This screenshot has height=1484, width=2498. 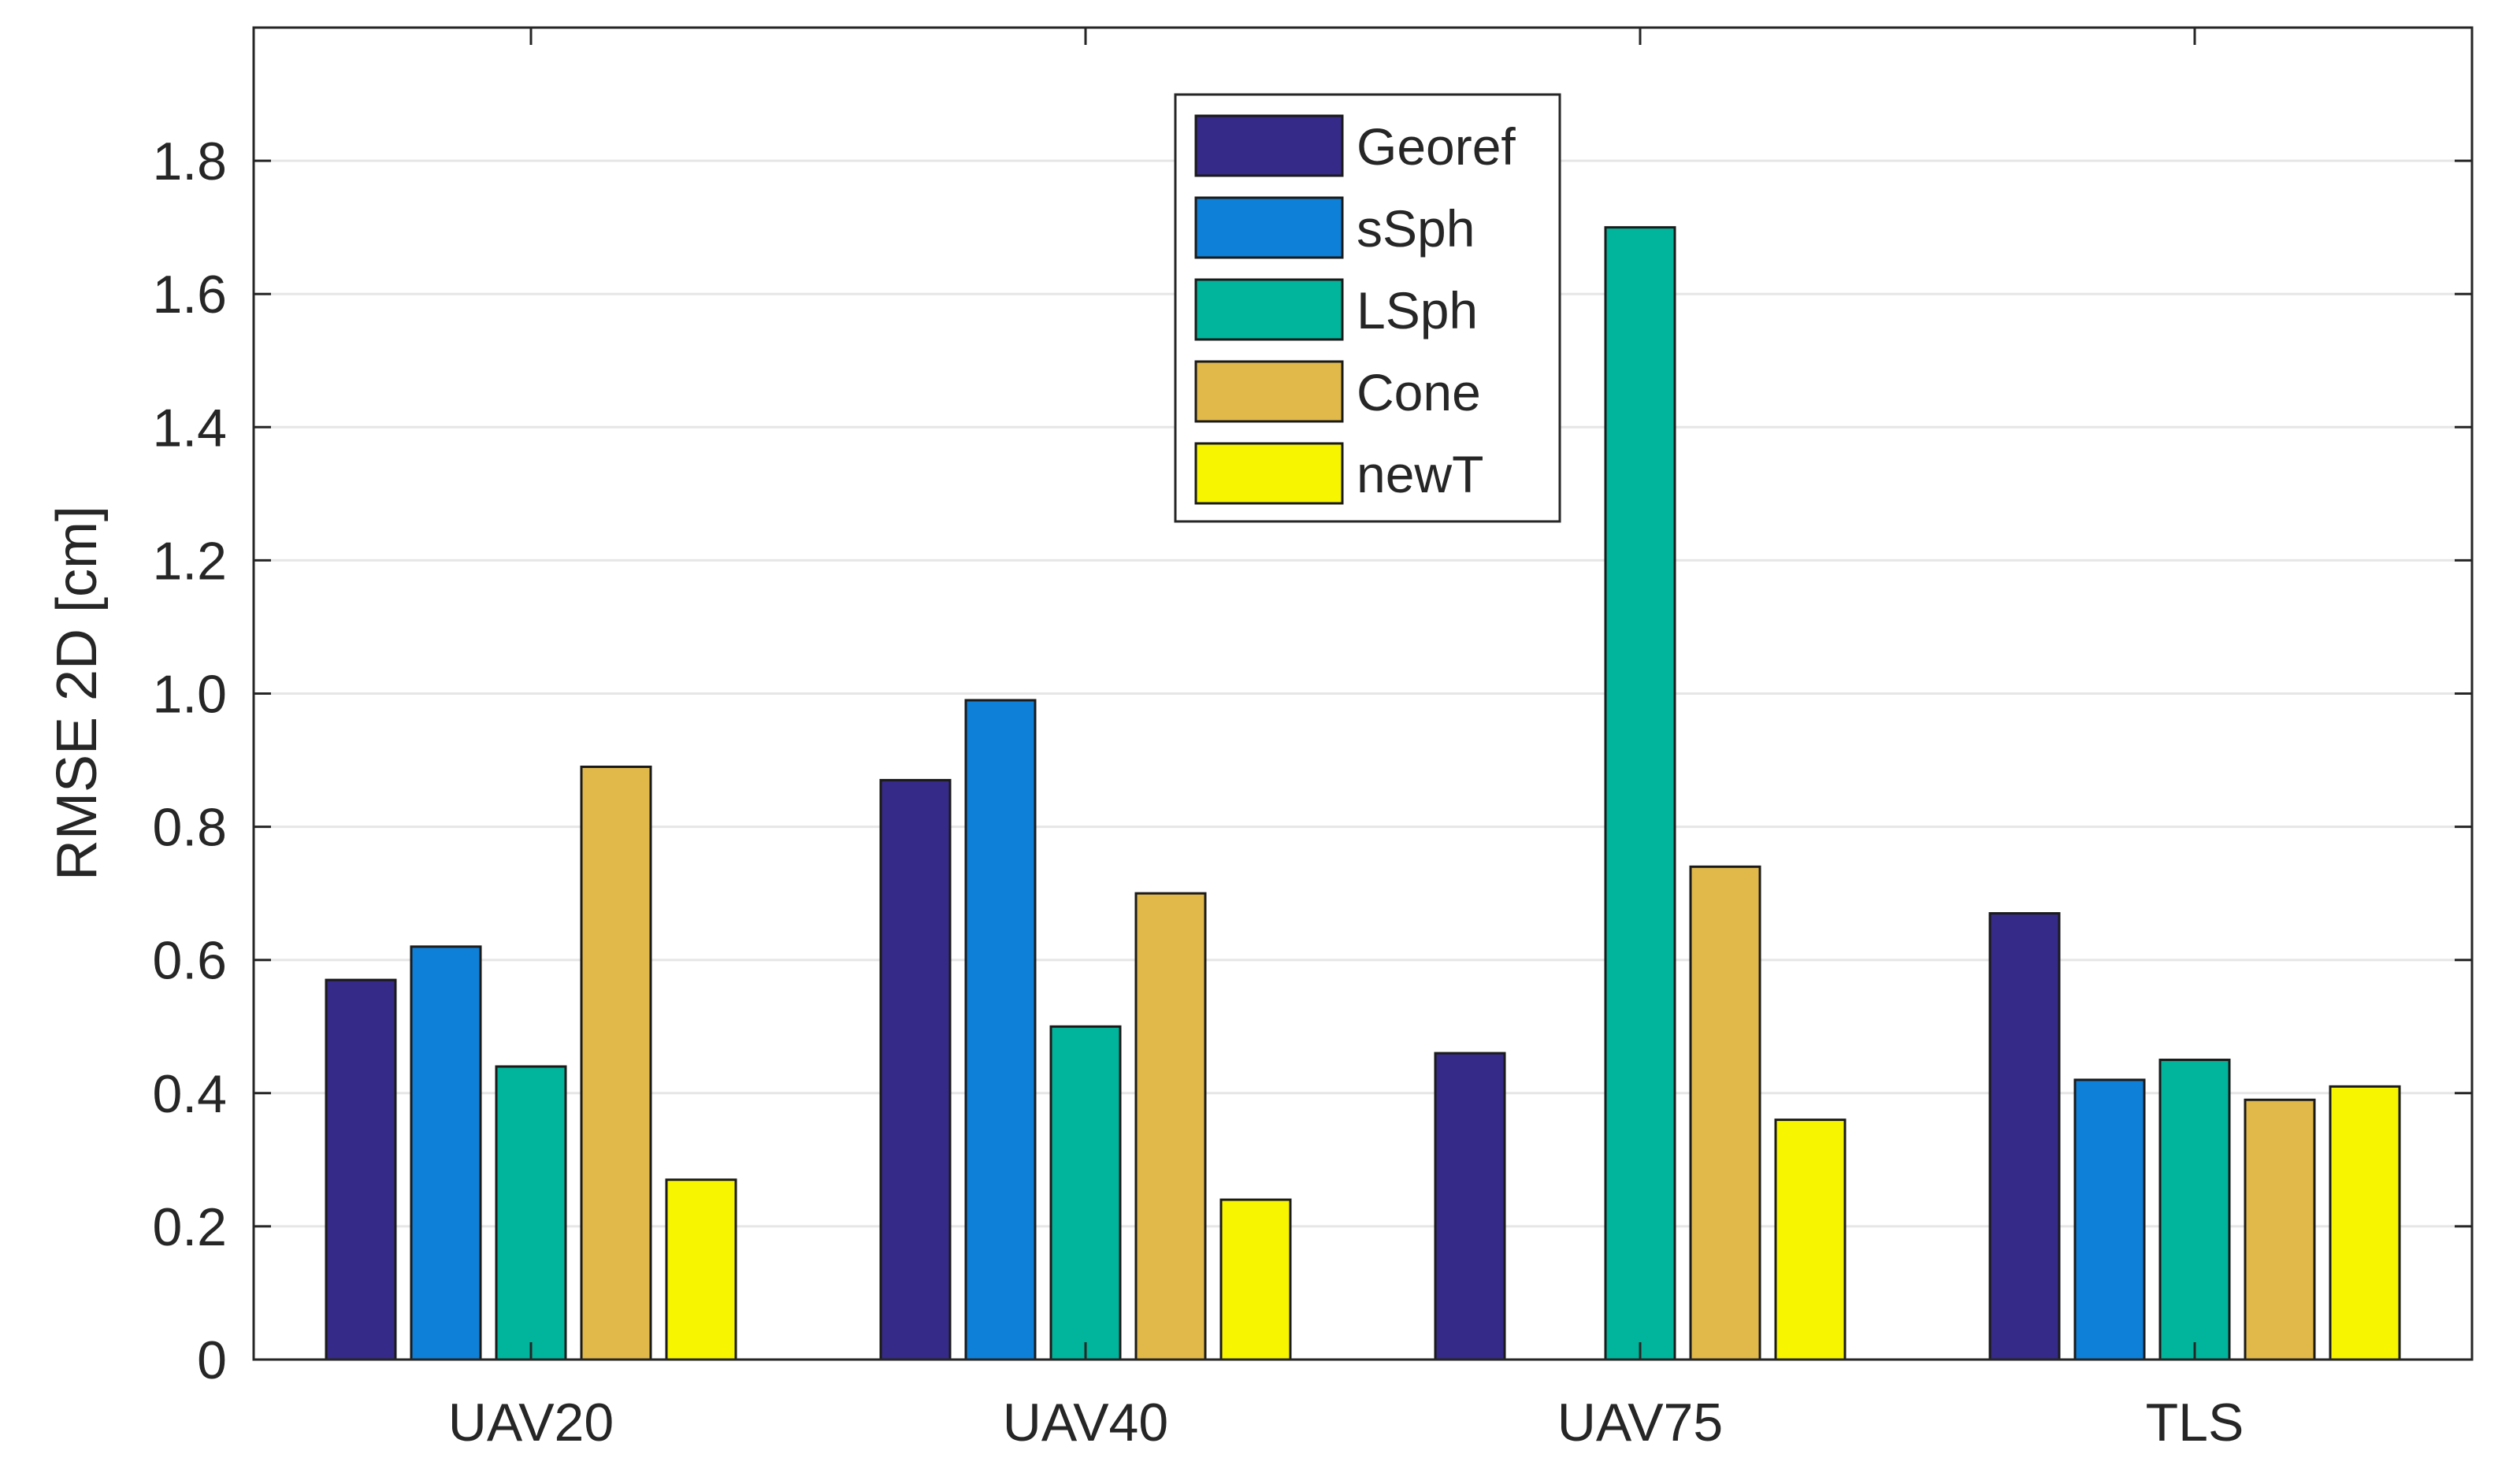 What do you see at coordinates (1436, 147) in the screenshot?
I see `legend-label: Georef` at bounding box center [1436, 147].